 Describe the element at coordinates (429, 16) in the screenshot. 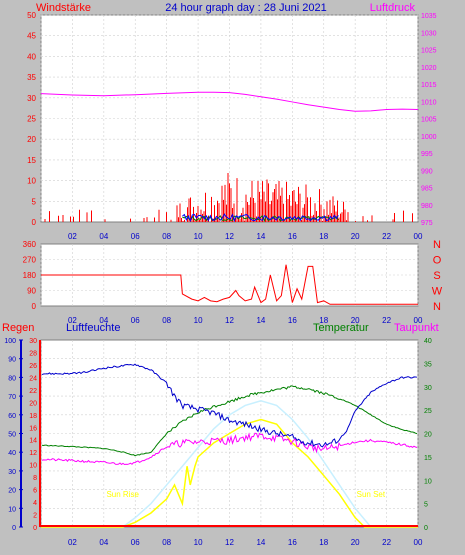

I see `pressure-y-tick: 1035` at that location.